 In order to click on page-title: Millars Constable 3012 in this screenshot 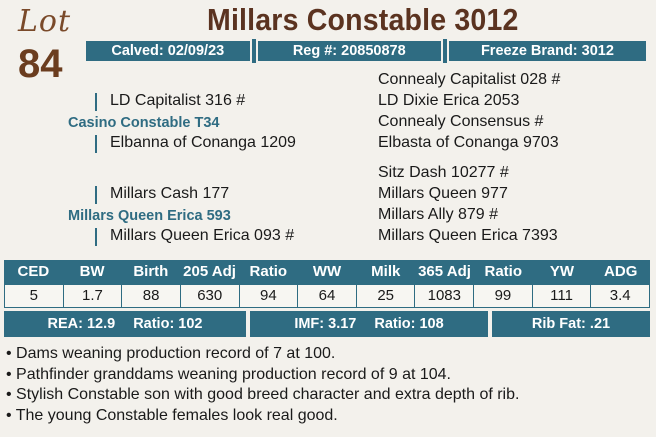, I will do `click(363, 19)`.